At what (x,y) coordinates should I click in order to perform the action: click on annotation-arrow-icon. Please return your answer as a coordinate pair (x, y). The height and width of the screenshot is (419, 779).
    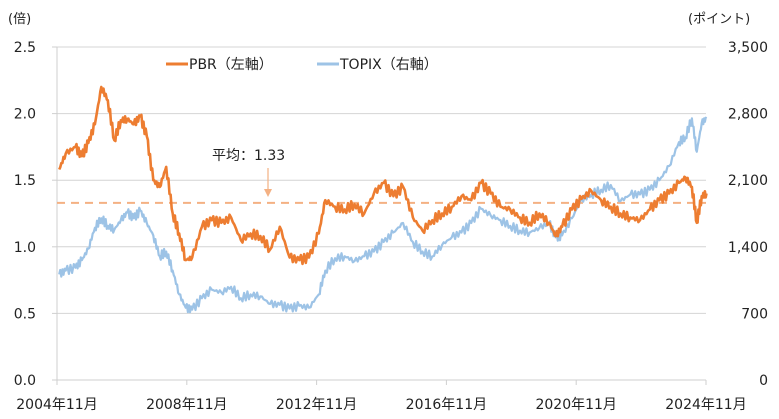
    Looking at the image, I should click on (268, 193).